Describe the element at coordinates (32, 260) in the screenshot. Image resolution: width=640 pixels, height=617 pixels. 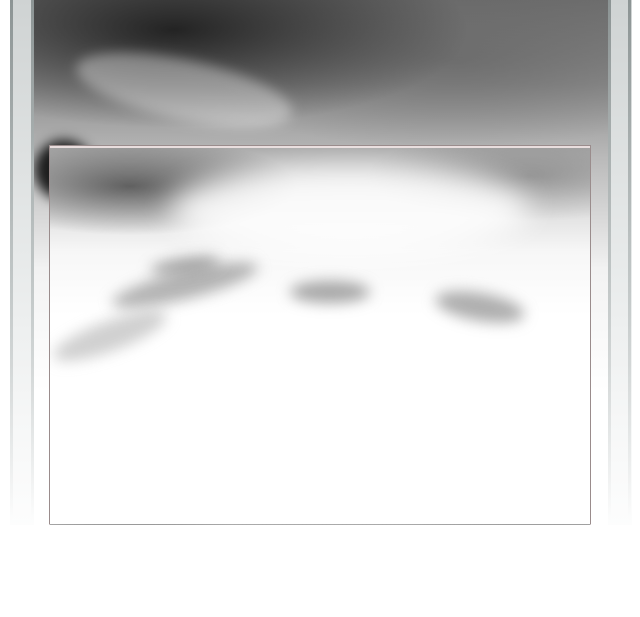
I see `left-inner-edge` at that location.